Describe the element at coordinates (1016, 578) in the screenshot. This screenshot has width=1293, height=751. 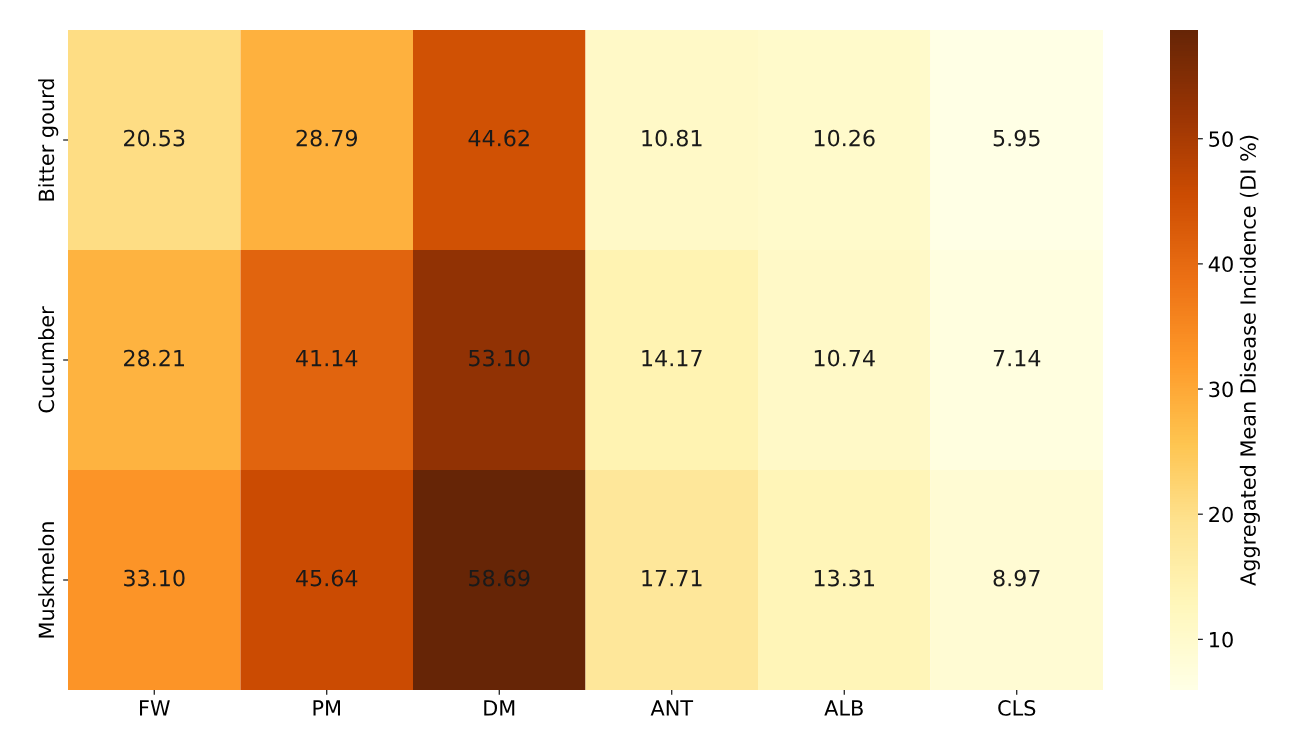
I see `data-label: 8.97` at that location.